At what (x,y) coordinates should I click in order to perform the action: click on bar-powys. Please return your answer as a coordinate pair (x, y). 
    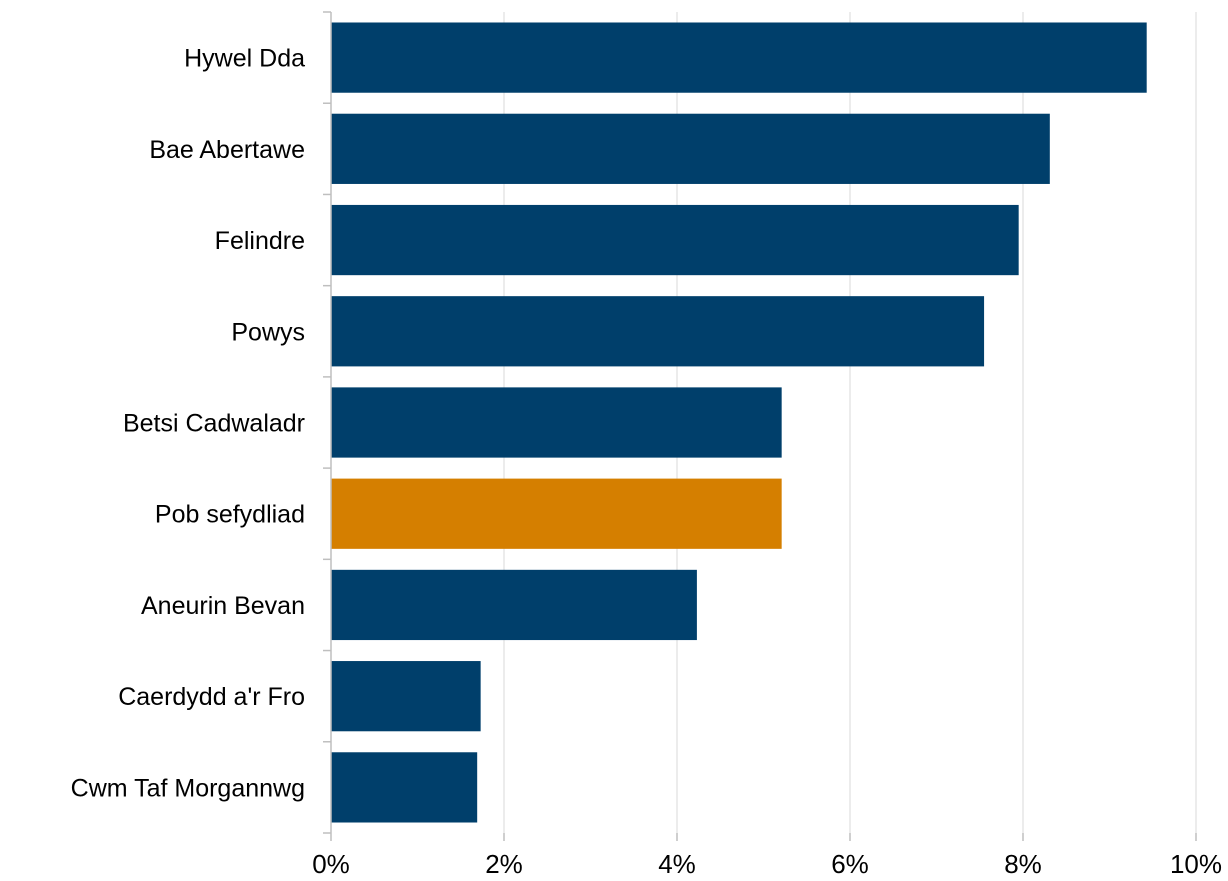
    Looking at the image, I should click on (658, 331).